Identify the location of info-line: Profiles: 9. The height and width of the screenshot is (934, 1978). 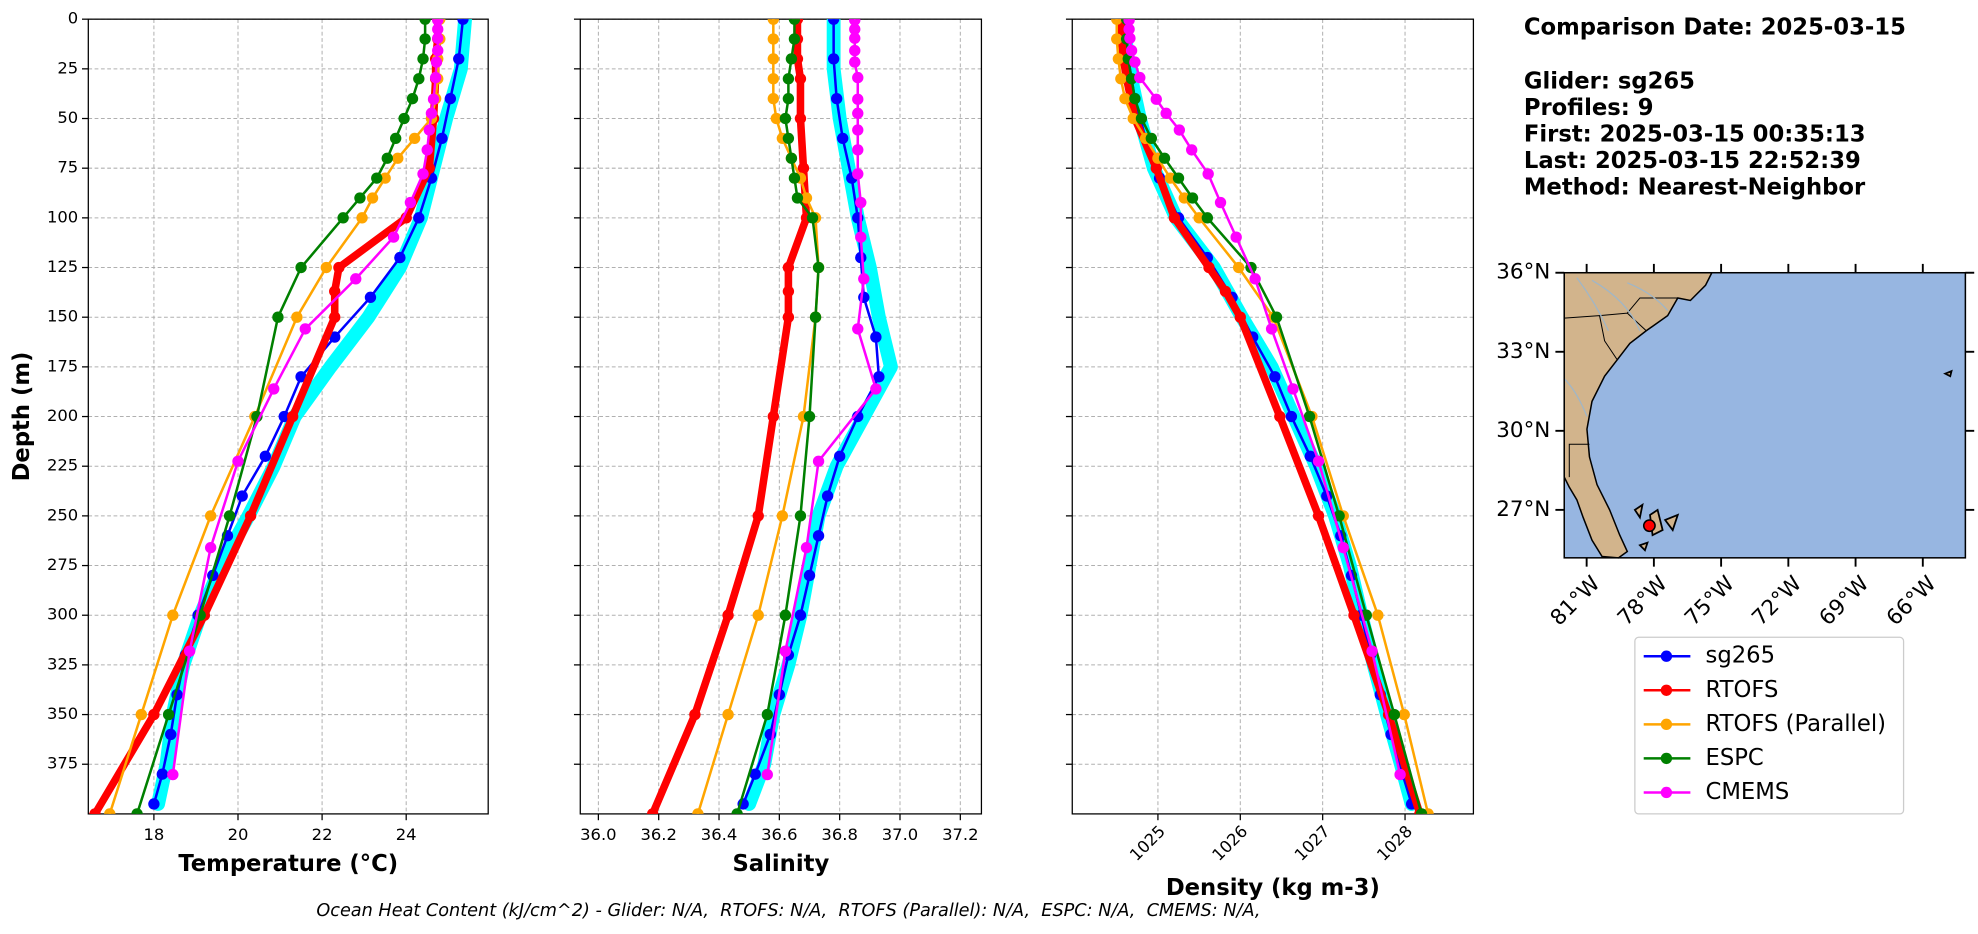
(1589, 108).